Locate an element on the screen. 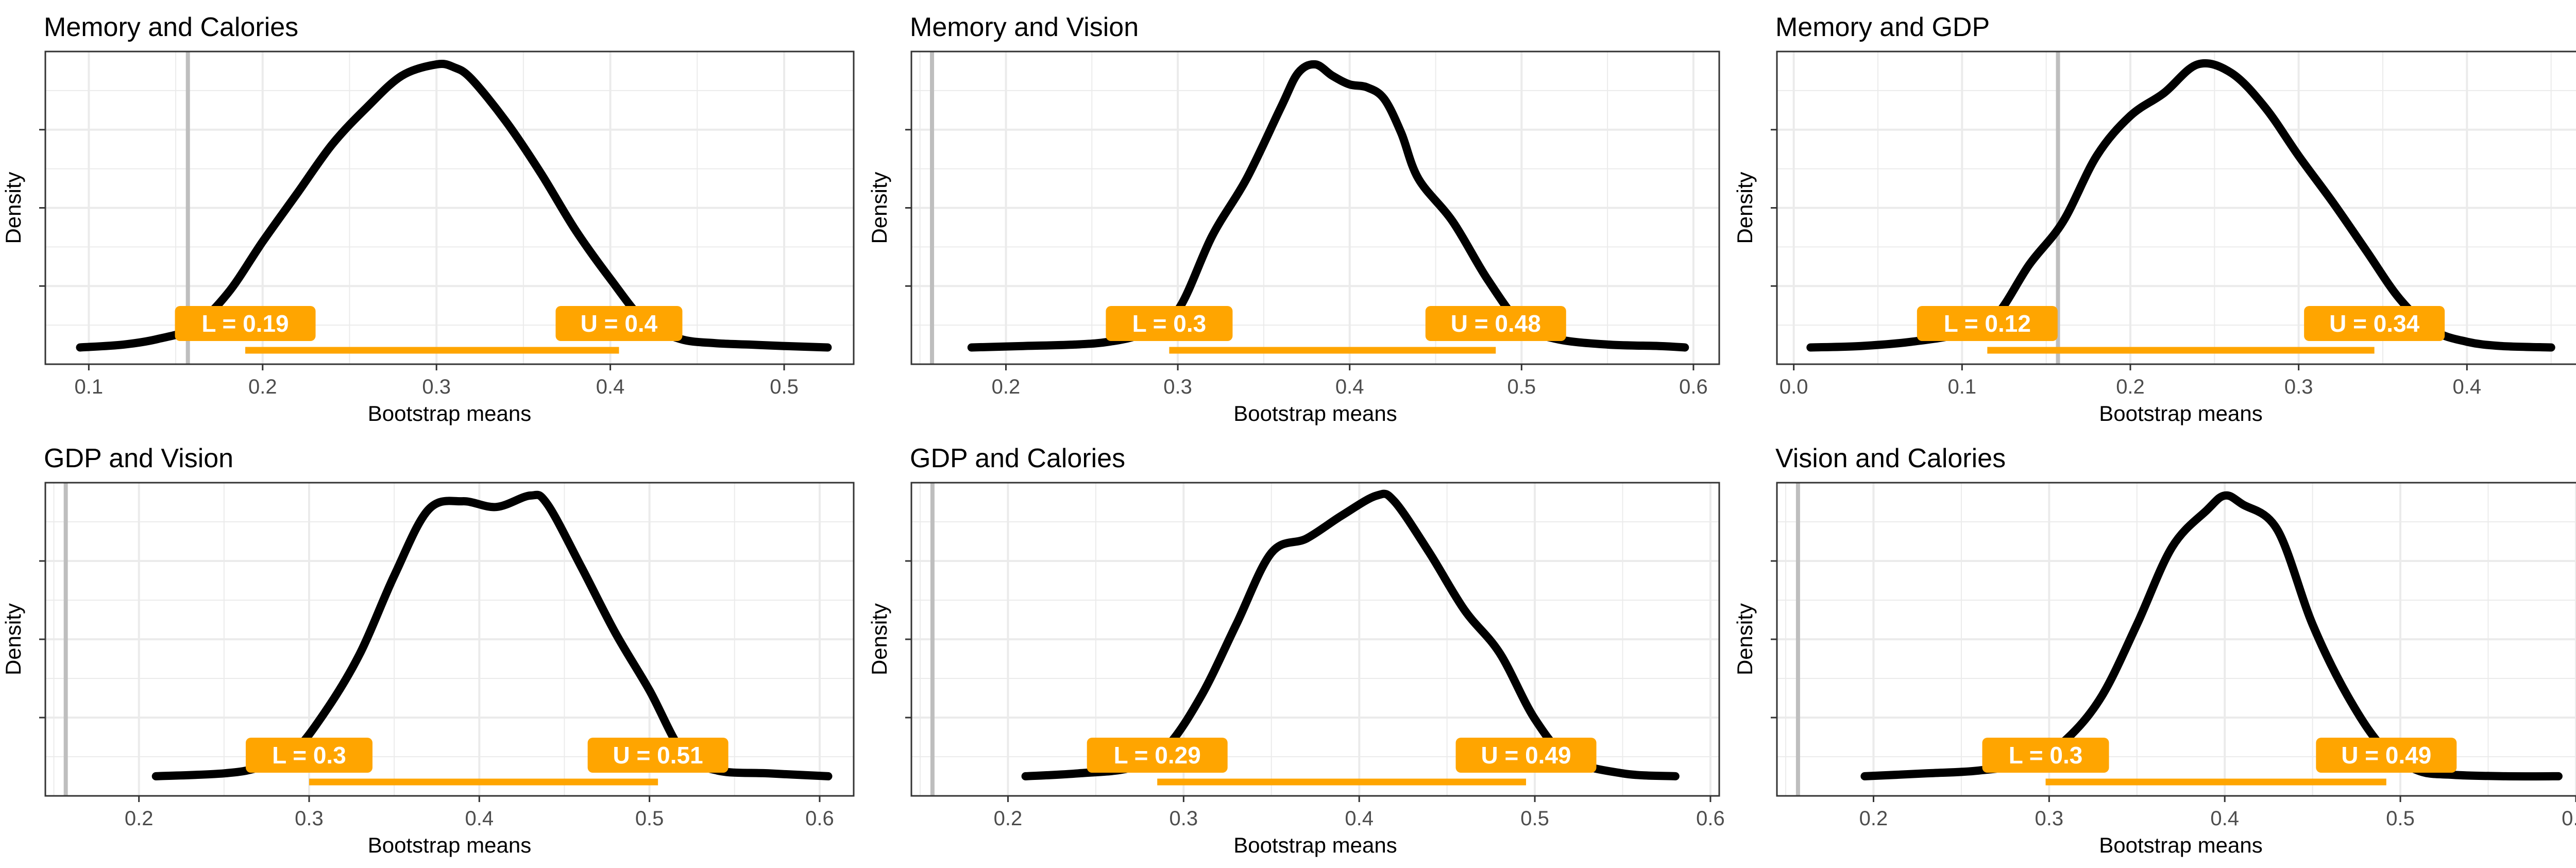 The height and width of the screenshot is (868, 2576). ci-upper-label-text: U = 0.48 is located at coordinates (1496, 323).